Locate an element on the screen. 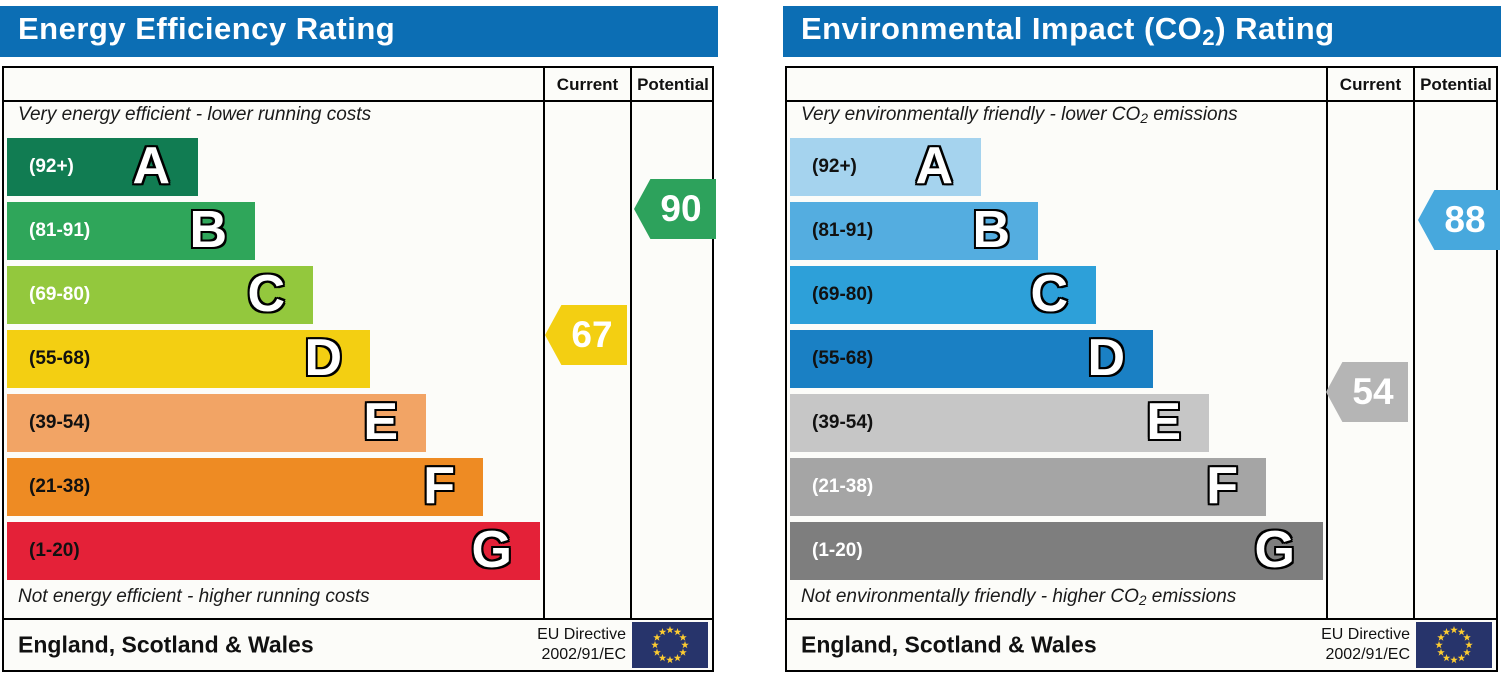  panel-title: Environmental Impact (CO2) Rating is located at coordinates (1059, 31).